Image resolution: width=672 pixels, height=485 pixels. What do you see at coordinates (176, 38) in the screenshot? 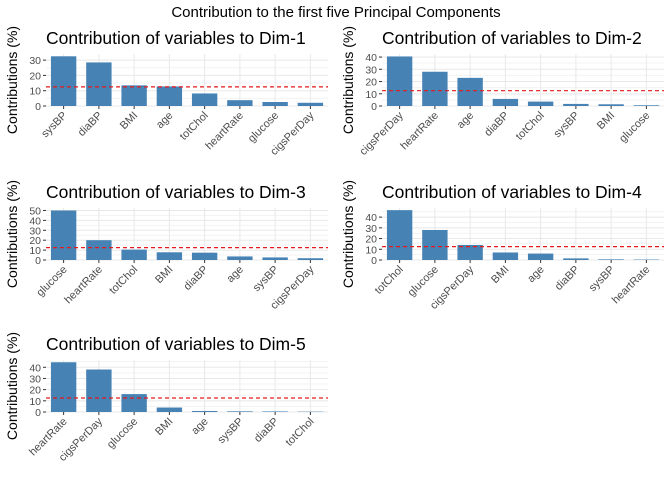
I see `chart-title: Contribution of variables to Dim-1` at bounding box center [176, 38].